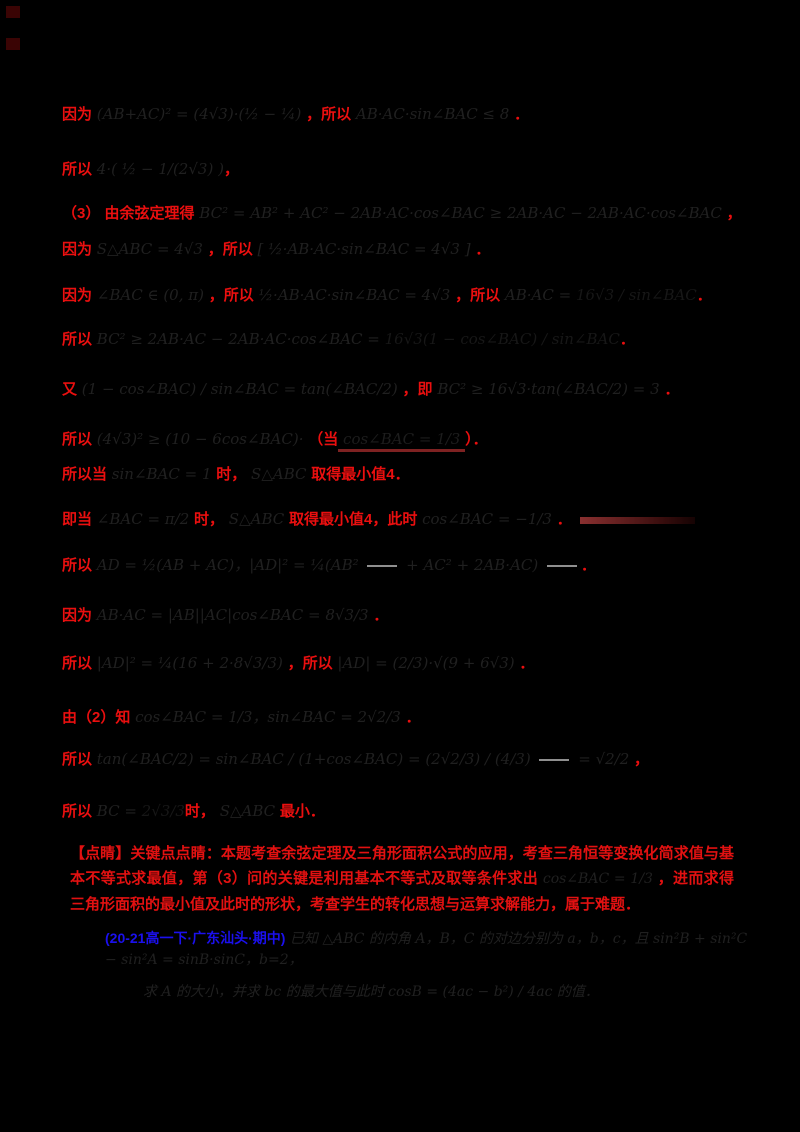 Image resolution: width=800 pixels, height=1132 pixels. I want to click on solution-red-text: 即, so click(425, 389).